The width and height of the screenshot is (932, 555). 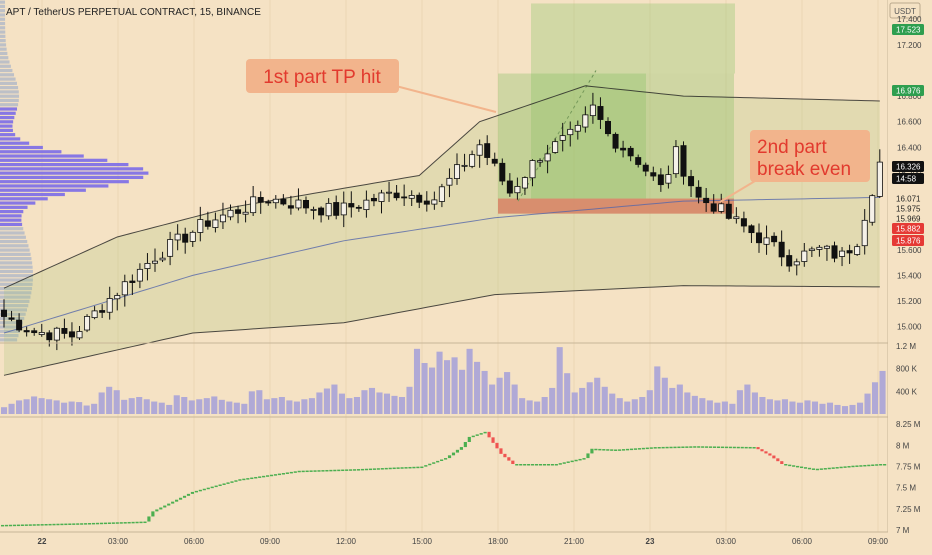 What do you see at coordinates (908, 209) in the screenshot?
I see `price-badge-label: 15.975` at bounding box center [908, 209].